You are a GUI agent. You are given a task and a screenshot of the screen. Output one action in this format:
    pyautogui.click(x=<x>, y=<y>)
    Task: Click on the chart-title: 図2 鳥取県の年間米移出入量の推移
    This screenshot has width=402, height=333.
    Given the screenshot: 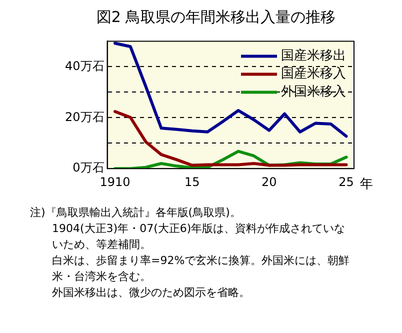 What is the action you would take?
    pyautogui.click(x=216, y=17)
    